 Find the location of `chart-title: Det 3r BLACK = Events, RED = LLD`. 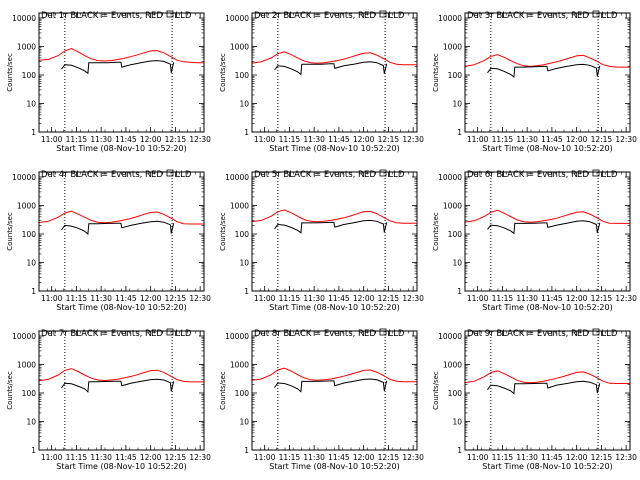

chart-title: Det 3r BLACK = Events, RED = LLD is located at coordinates (542, 16).